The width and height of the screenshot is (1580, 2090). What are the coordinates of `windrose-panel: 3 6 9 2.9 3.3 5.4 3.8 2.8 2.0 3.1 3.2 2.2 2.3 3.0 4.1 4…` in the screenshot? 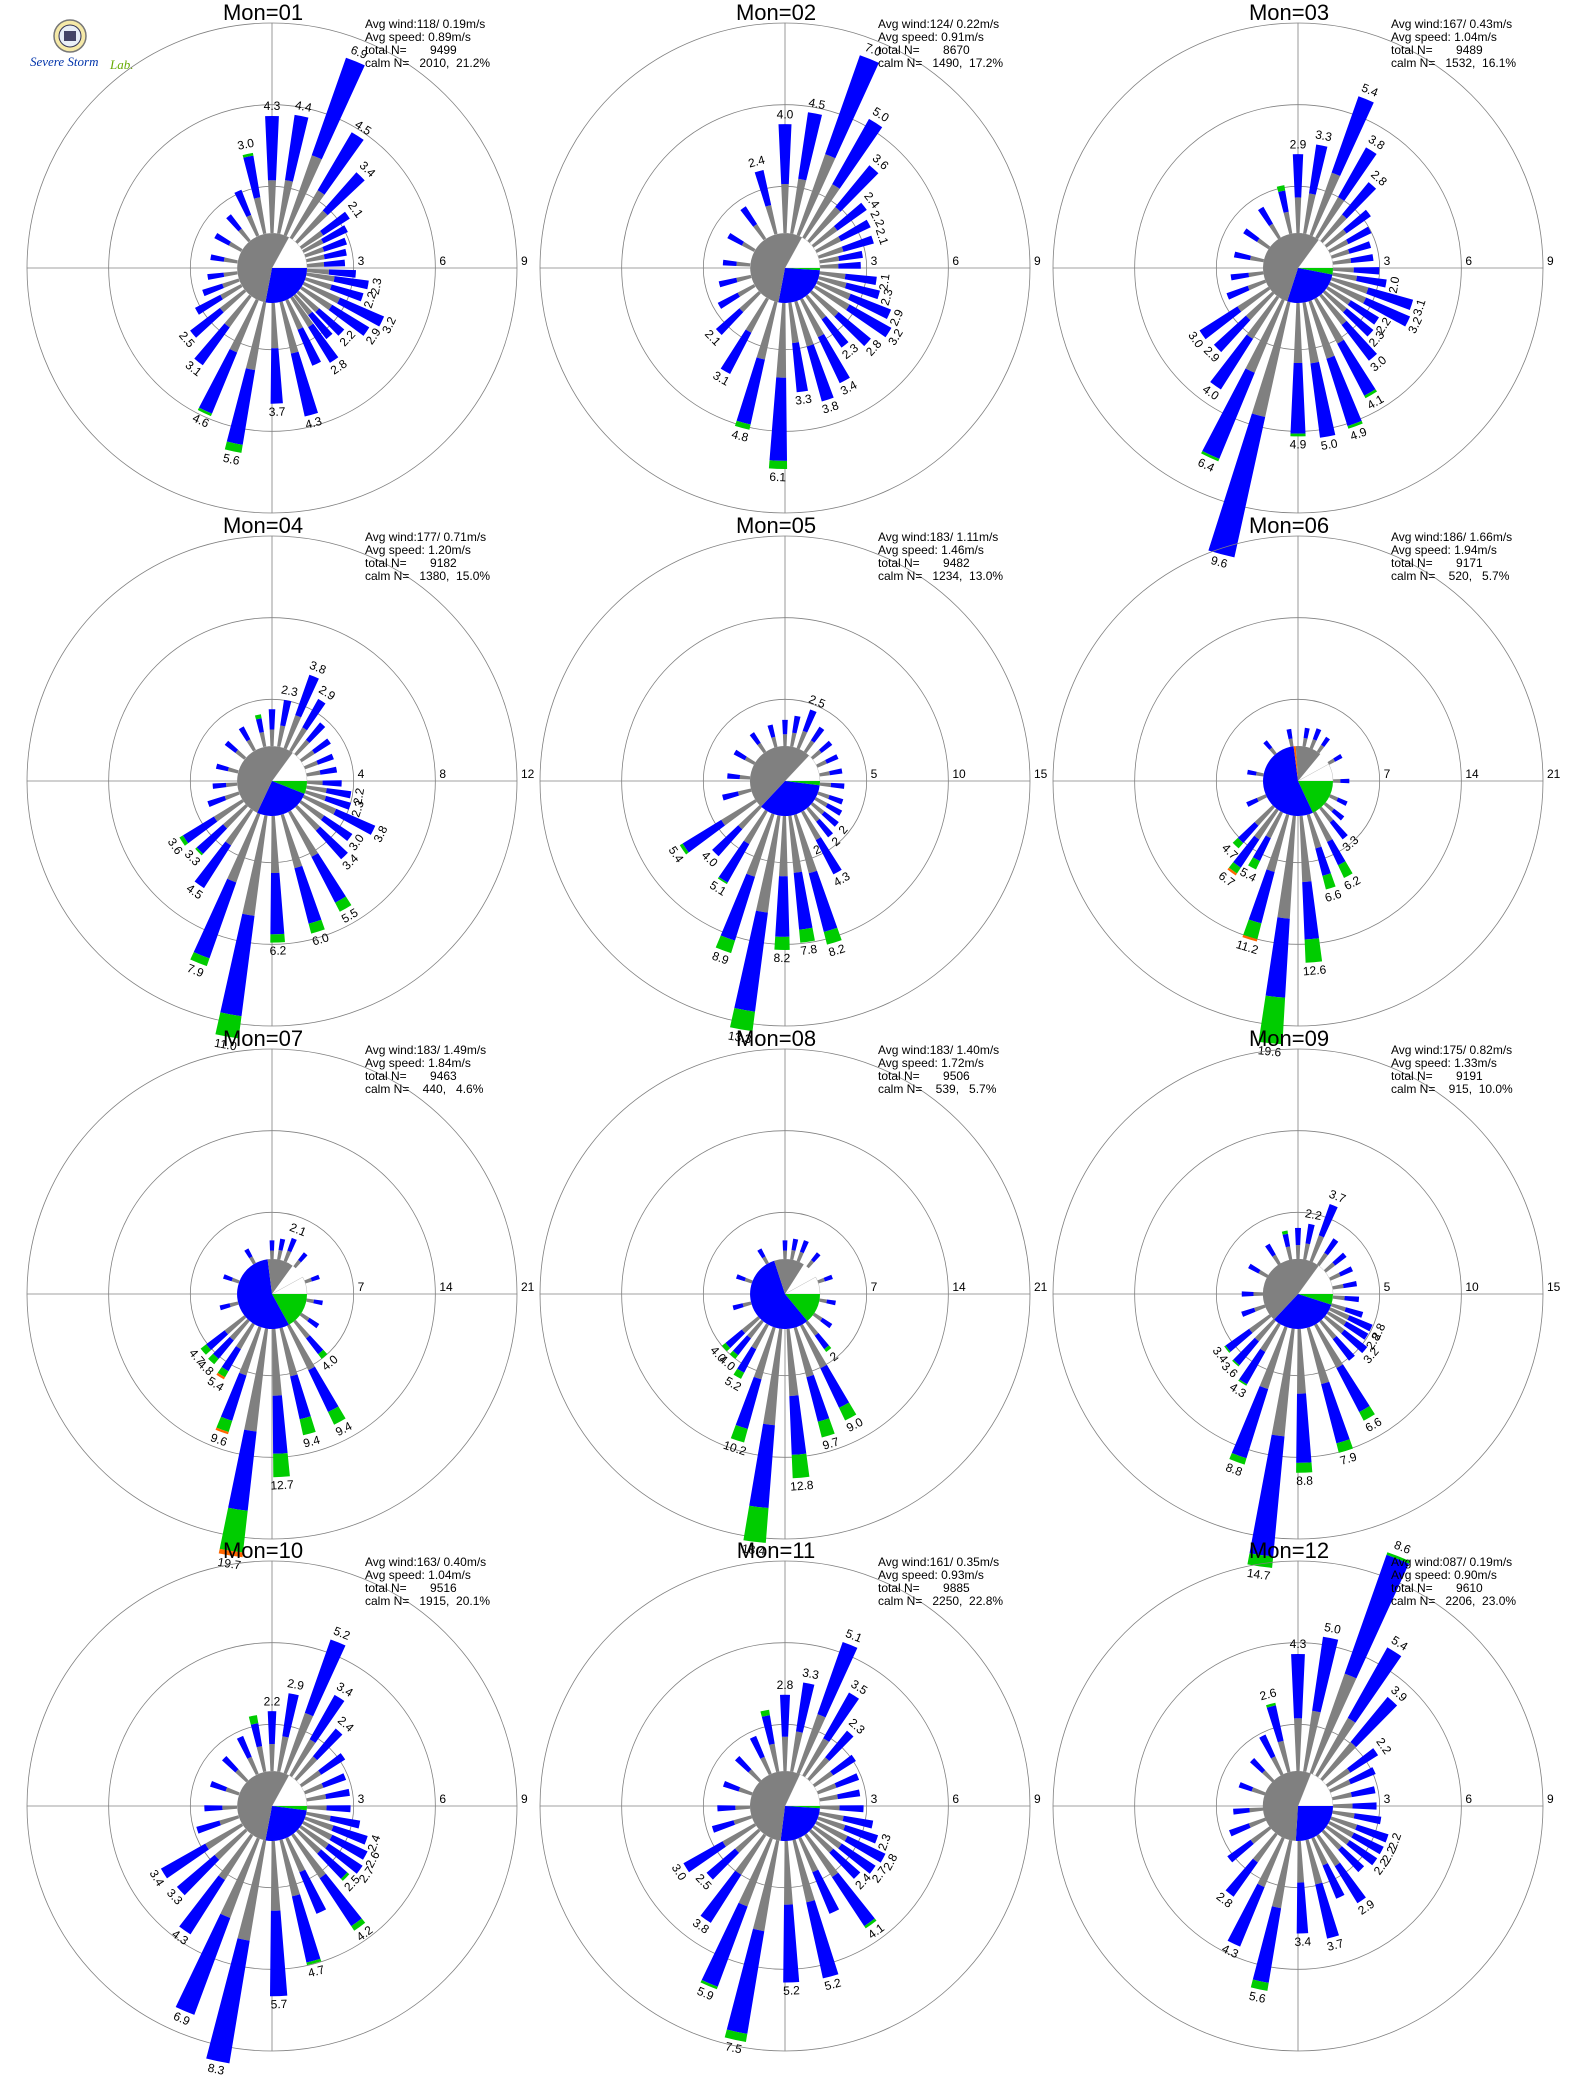 It's located at (1290, 285).